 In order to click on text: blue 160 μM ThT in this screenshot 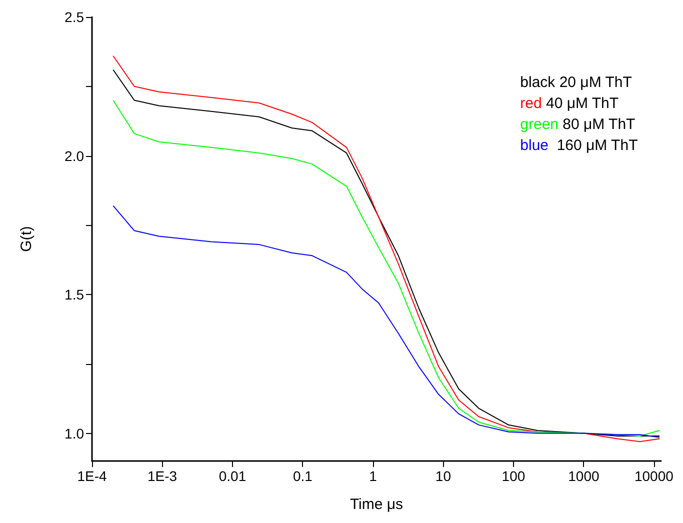, I will do `click(579, 145)`.